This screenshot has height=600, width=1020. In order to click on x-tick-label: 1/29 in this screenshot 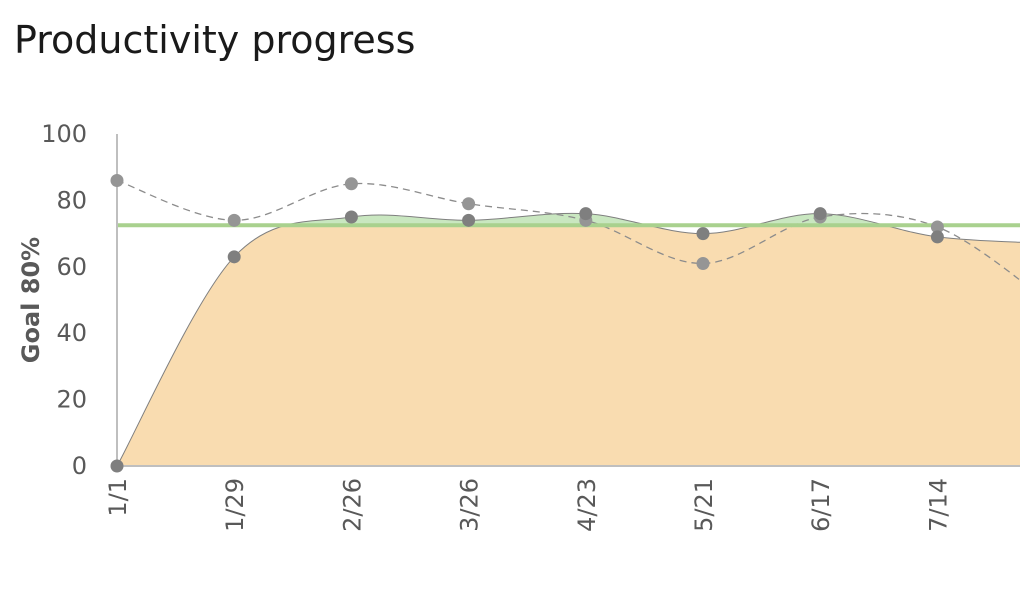, I will do `click(235, 505)`.